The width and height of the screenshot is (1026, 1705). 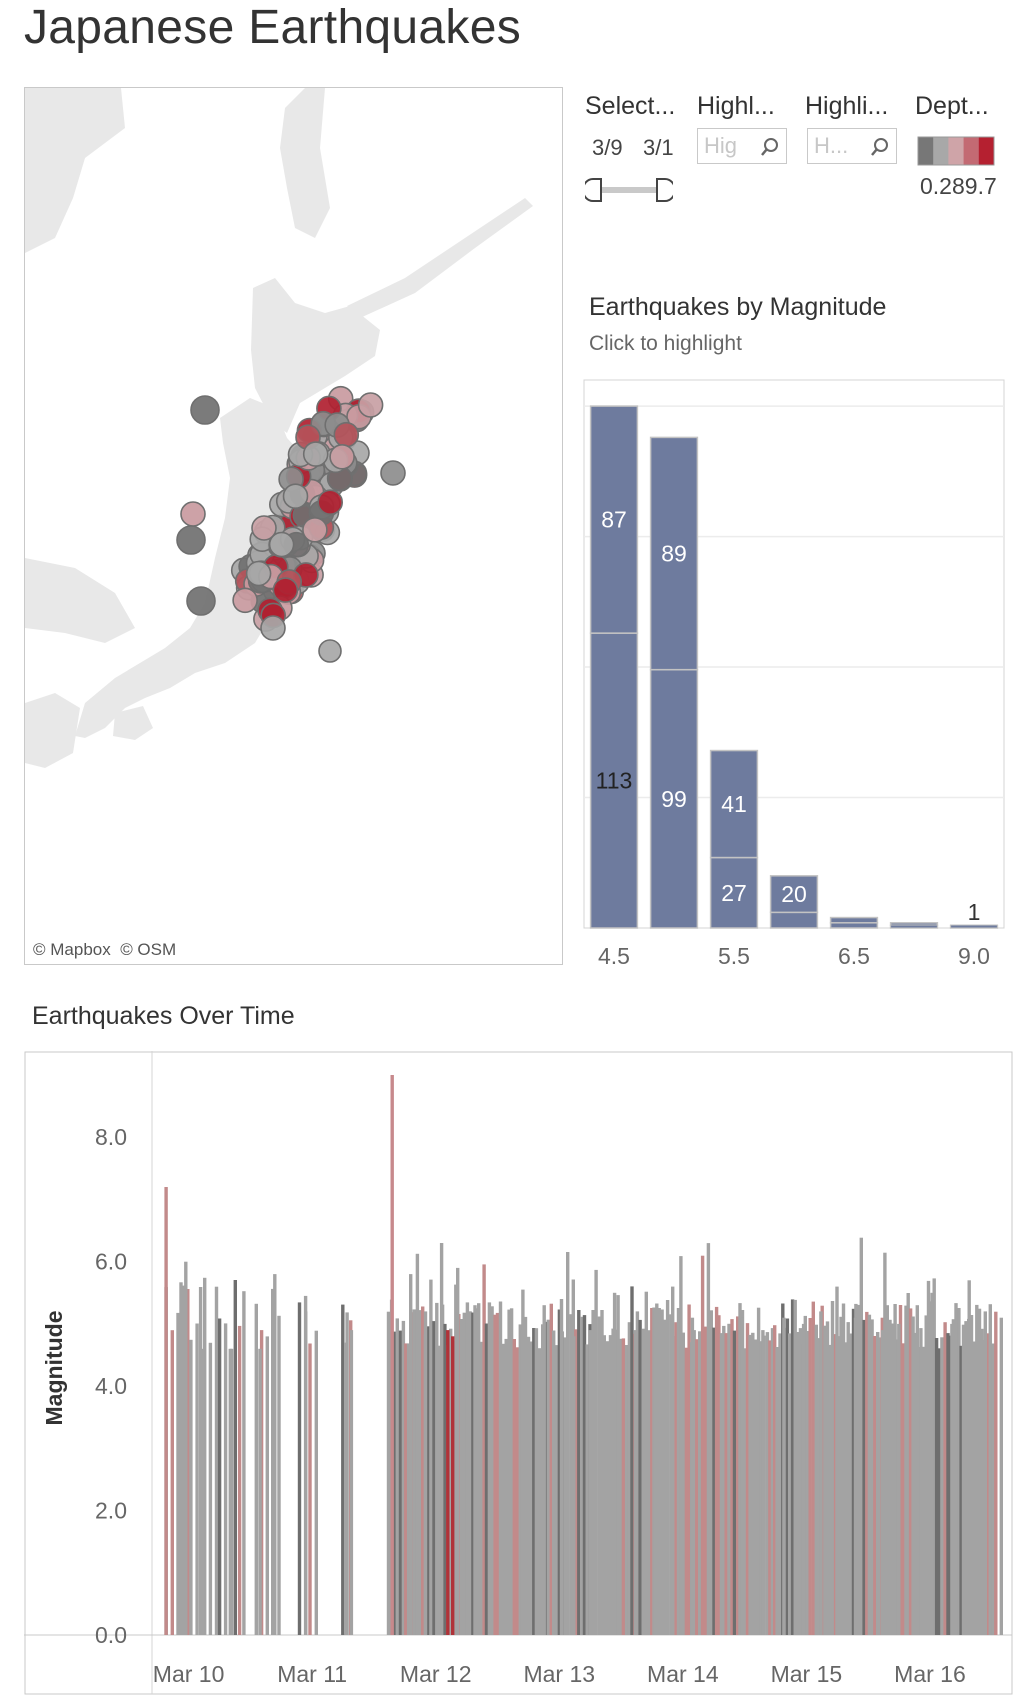 I want to click on depth-color-swatch, so click(x=971, y=151).